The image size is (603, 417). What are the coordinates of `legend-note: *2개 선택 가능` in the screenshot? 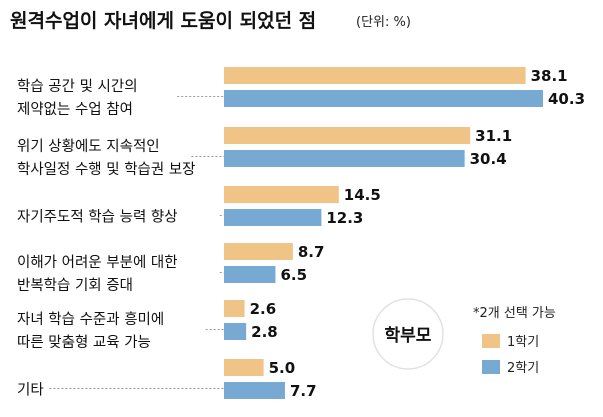 It's located at (514, 313).